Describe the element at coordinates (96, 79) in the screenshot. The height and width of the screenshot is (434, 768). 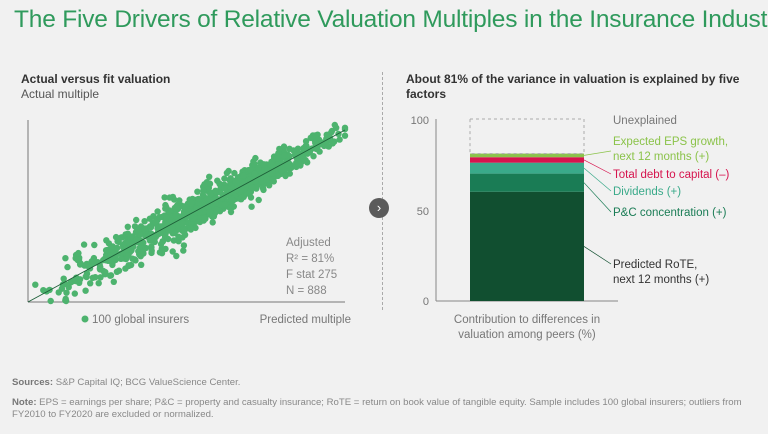
I see `scatter-title: Actual versus fit valuation` at that location.